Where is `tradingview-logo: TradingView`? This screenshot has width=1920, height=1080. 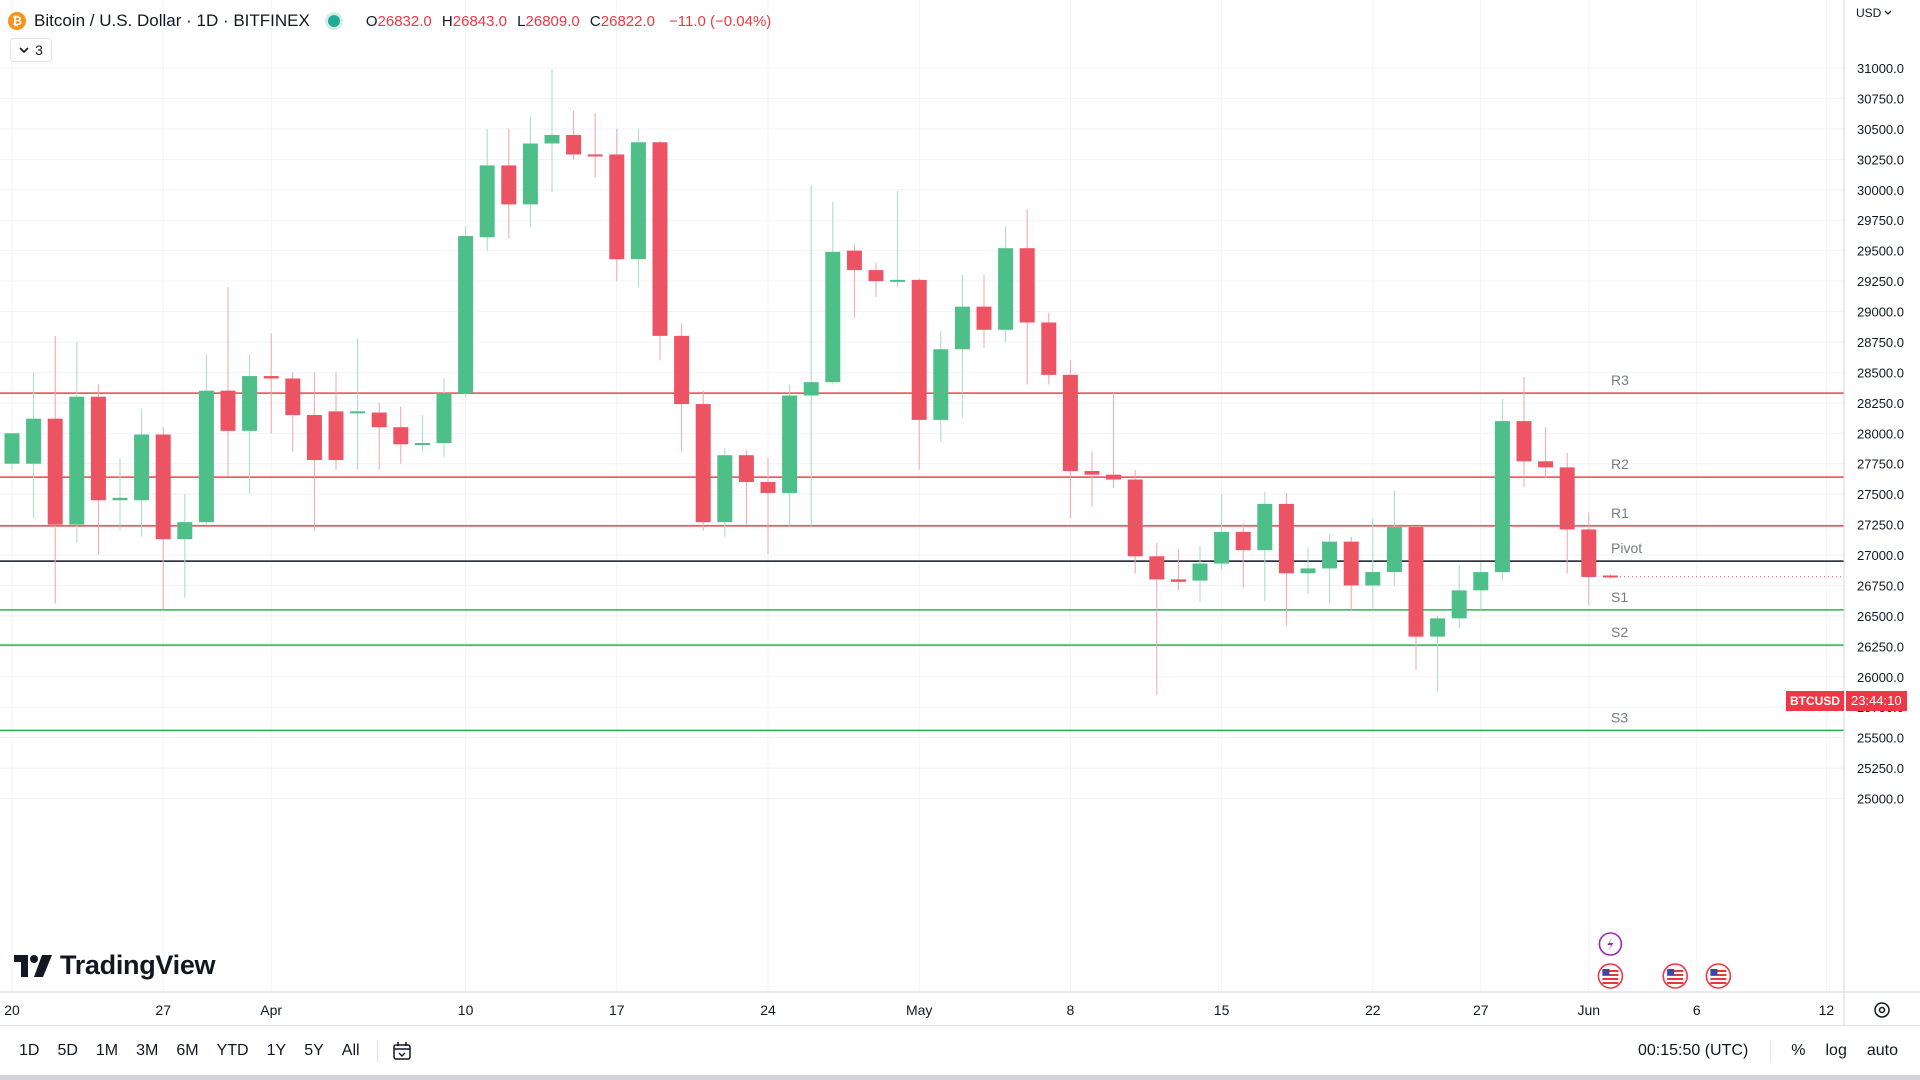 tradingview-logo: TradingView is located at coordinates (115, 965).